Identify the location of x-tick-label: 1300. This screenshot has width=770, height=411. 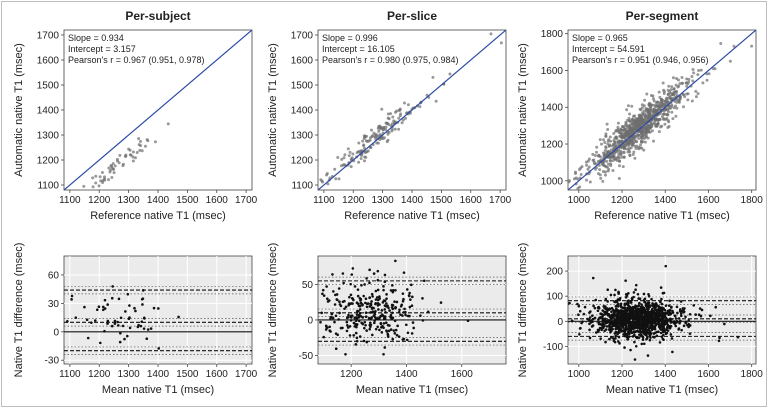
(129, 200).